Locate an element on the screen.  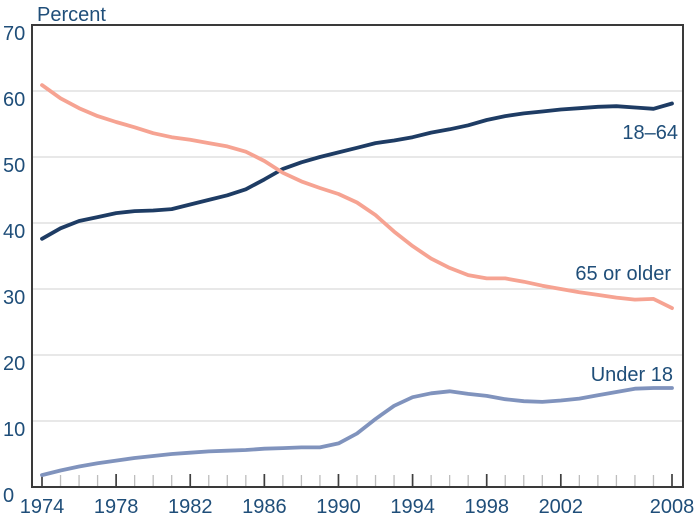
series-label-under-18: Under 18 is located at coordinates (632, 375).